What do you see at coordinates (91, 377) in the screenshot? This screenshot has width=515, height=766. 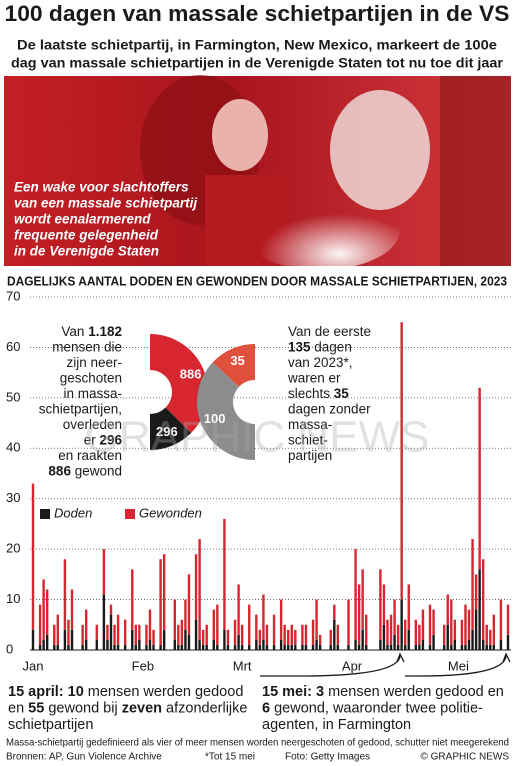 I see `text-segment: geschoten` at bounding box center [91, 377].